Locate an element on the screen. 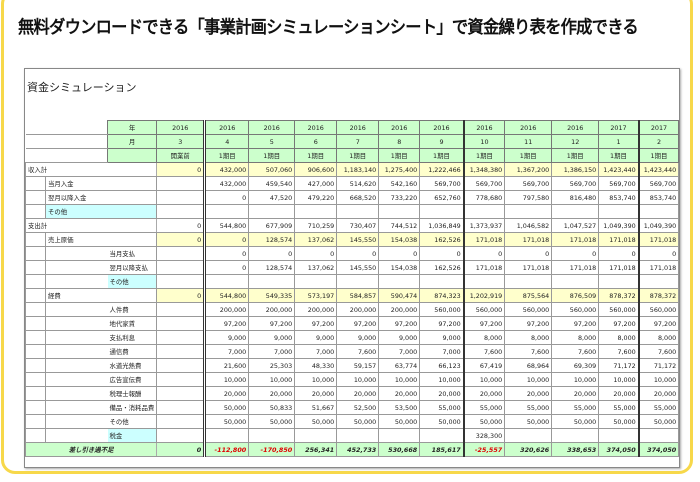 The height and width of the screenshot is (482, 700). row-label: その他 is located at coordinates (132, 421).